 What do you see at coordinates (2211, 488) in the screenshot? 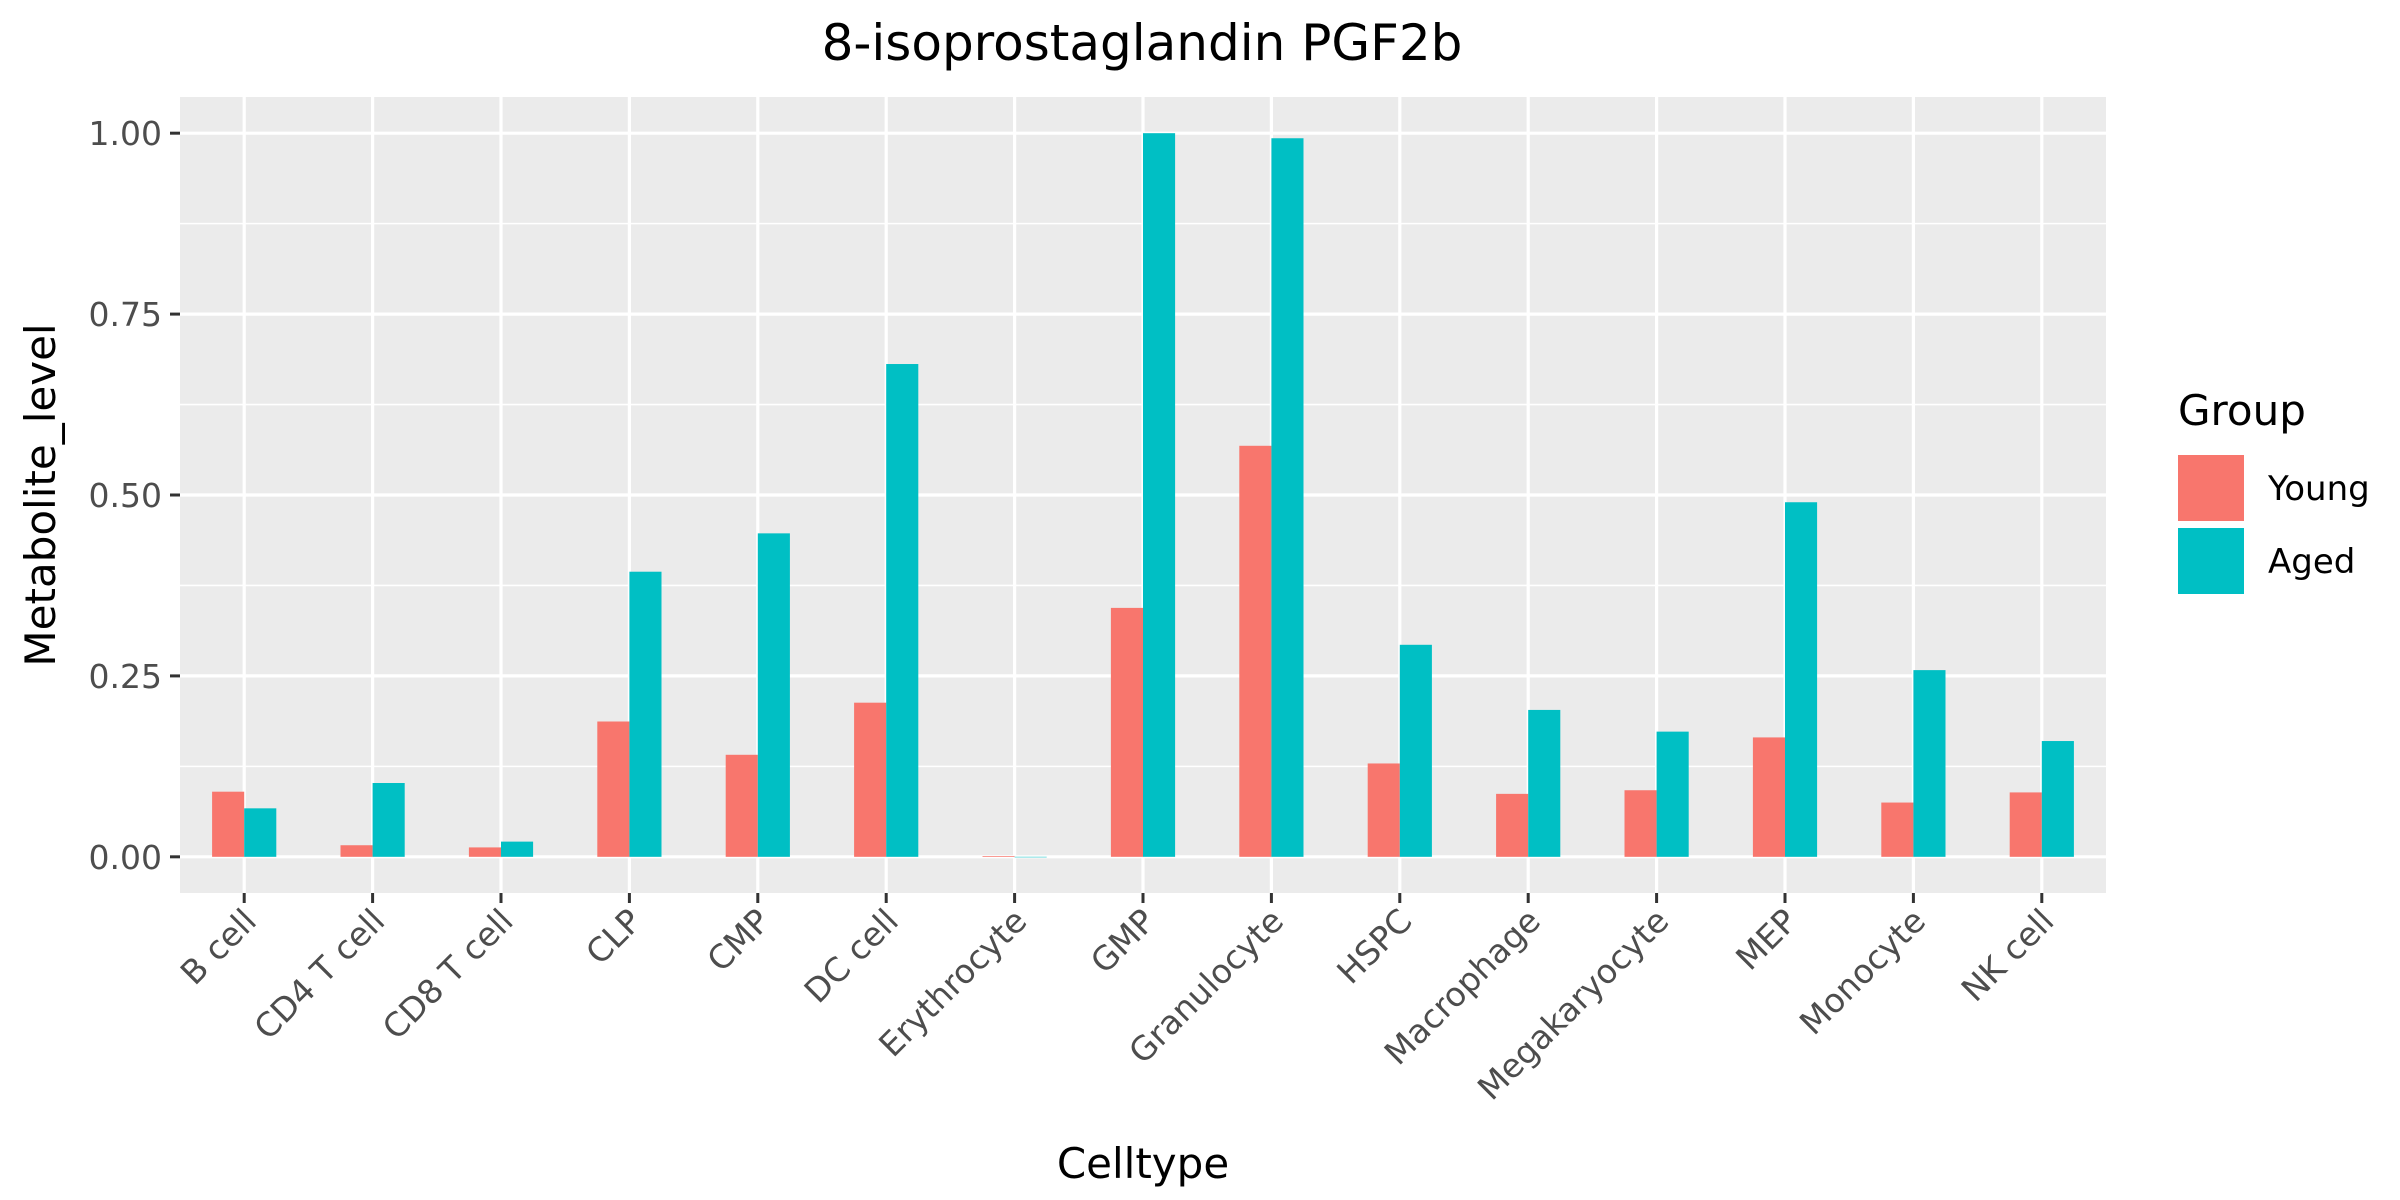
I see `legend-swatch-young` at bounding box center [2211, 488].